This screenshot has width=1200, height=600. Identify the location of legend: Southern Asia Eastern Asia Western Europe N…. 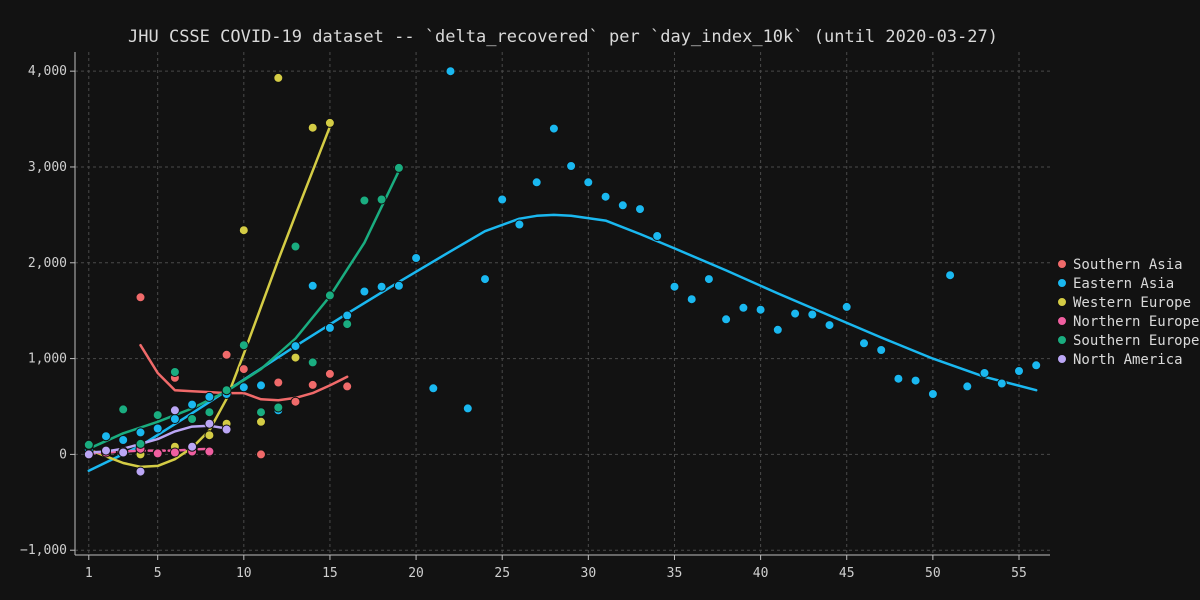
(1128, 312).